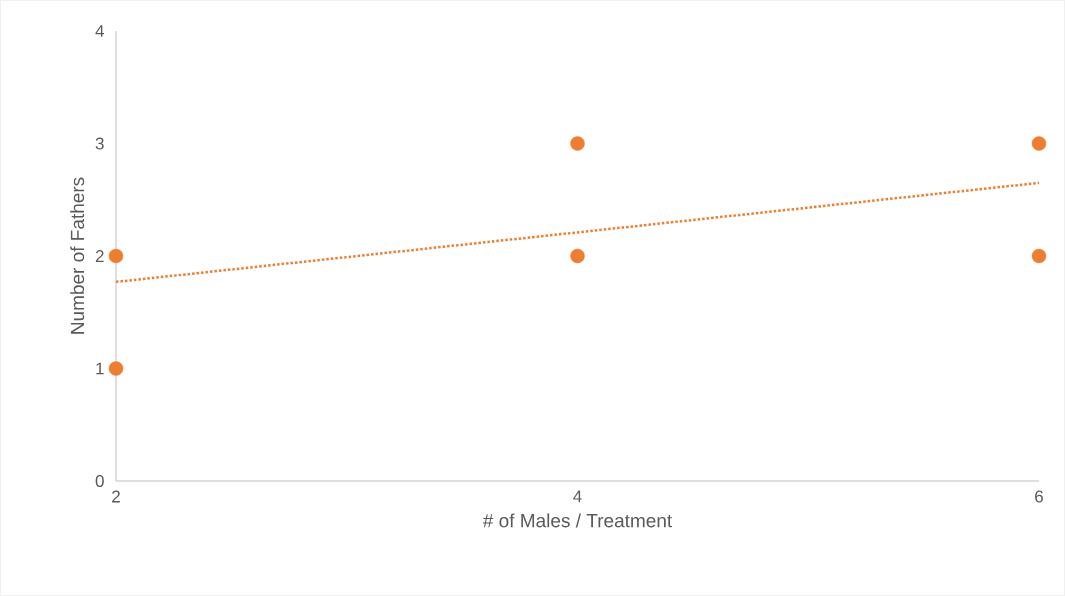 The image size is (1065, 596). What do you see at coordinates (577, 520) in the screenshot?
I see `x-axis-title: # of Males / Treatment` at bounding box center [577, 520].